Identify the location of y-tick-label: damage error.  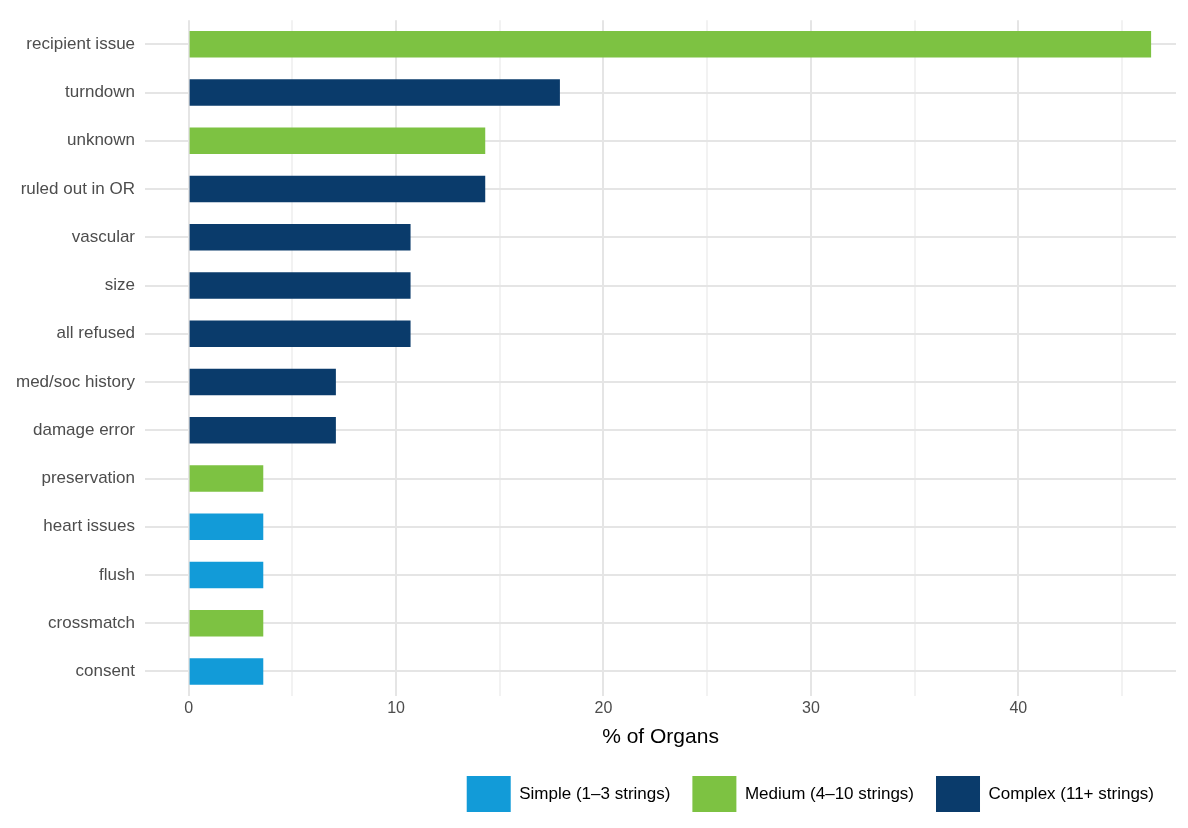
(84, 429).